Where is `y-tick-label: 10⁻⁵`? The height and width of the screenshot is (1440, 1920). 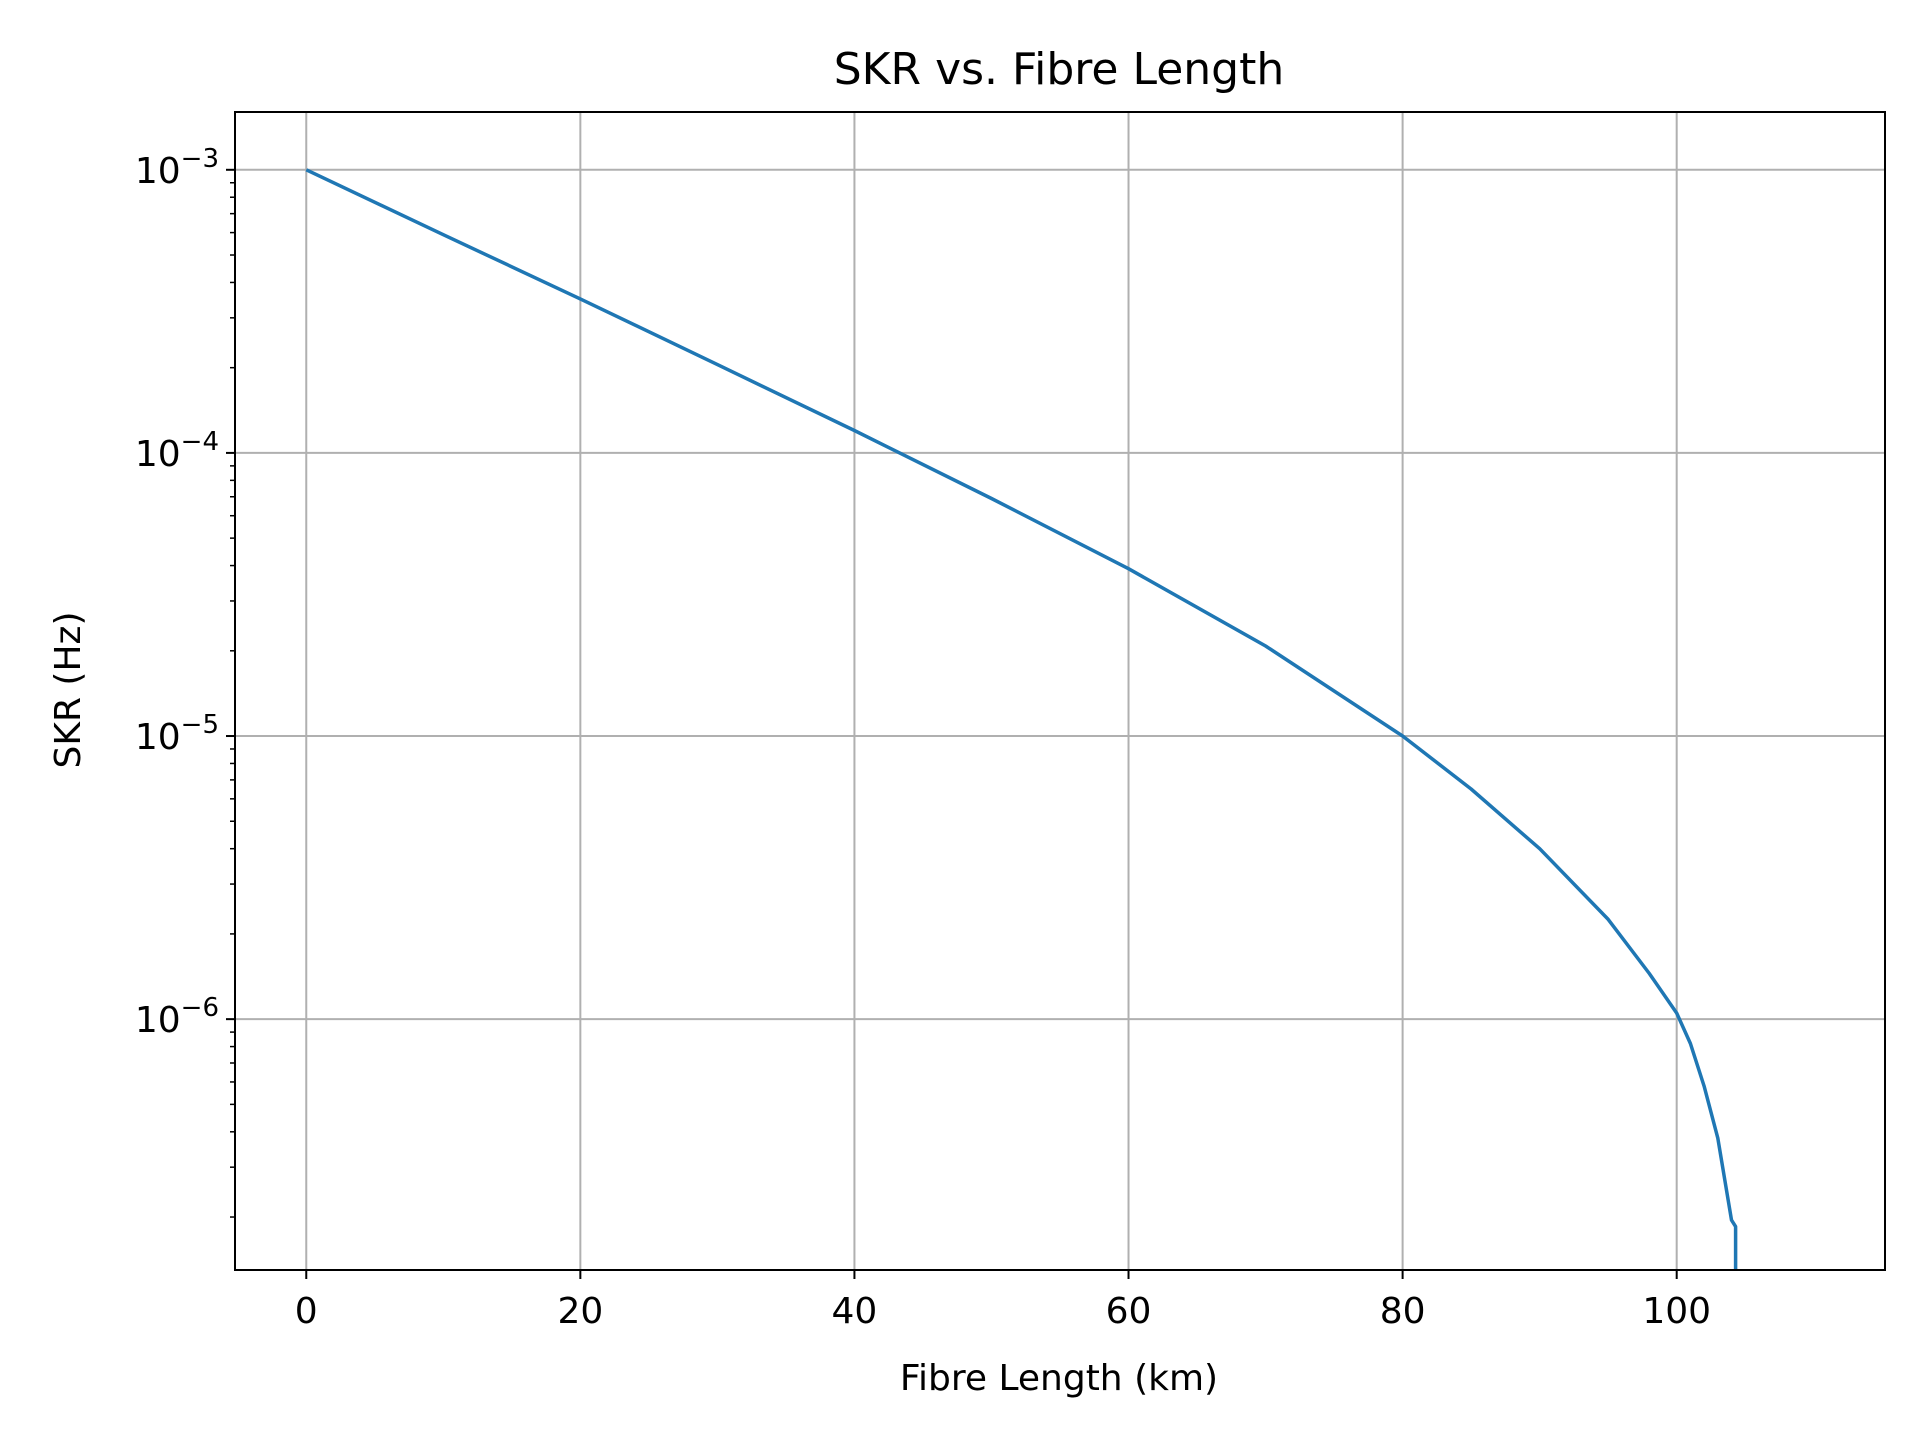
y-tick-label: 10⁻⁵ is located at coordinates (177, 734).